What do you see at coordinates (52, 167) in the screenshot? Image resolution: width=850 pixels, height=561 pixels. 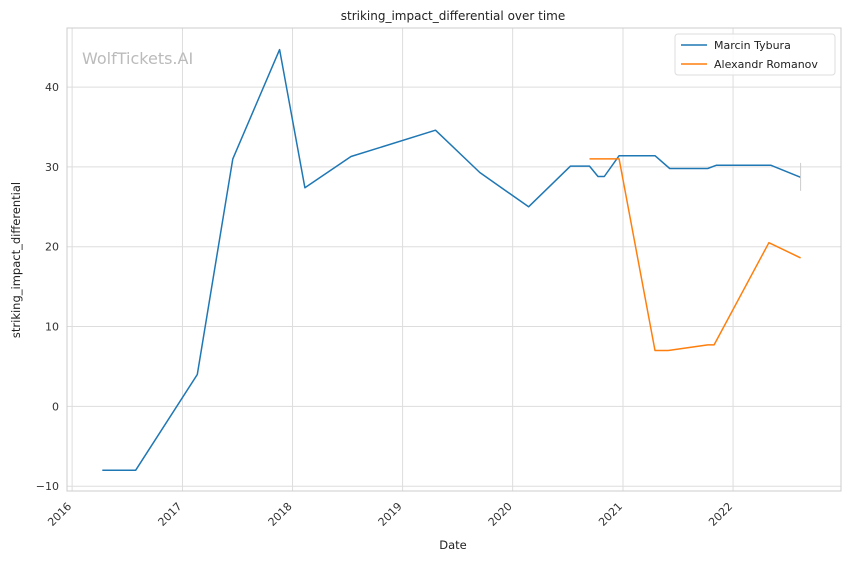 I see `y-tick-label: 30` at bounding box center [52, 167].